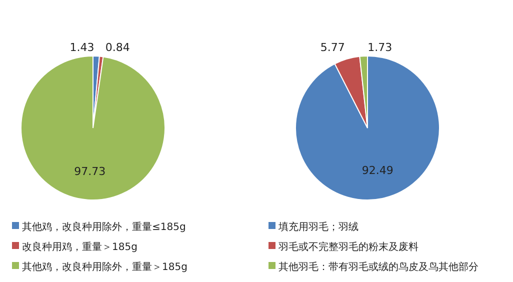  What do you see at coordinates (80, 247) in the screenshot?
I see `legend-label: 改良种用鸡，重量＞185g` at bounding box center [80, 247].